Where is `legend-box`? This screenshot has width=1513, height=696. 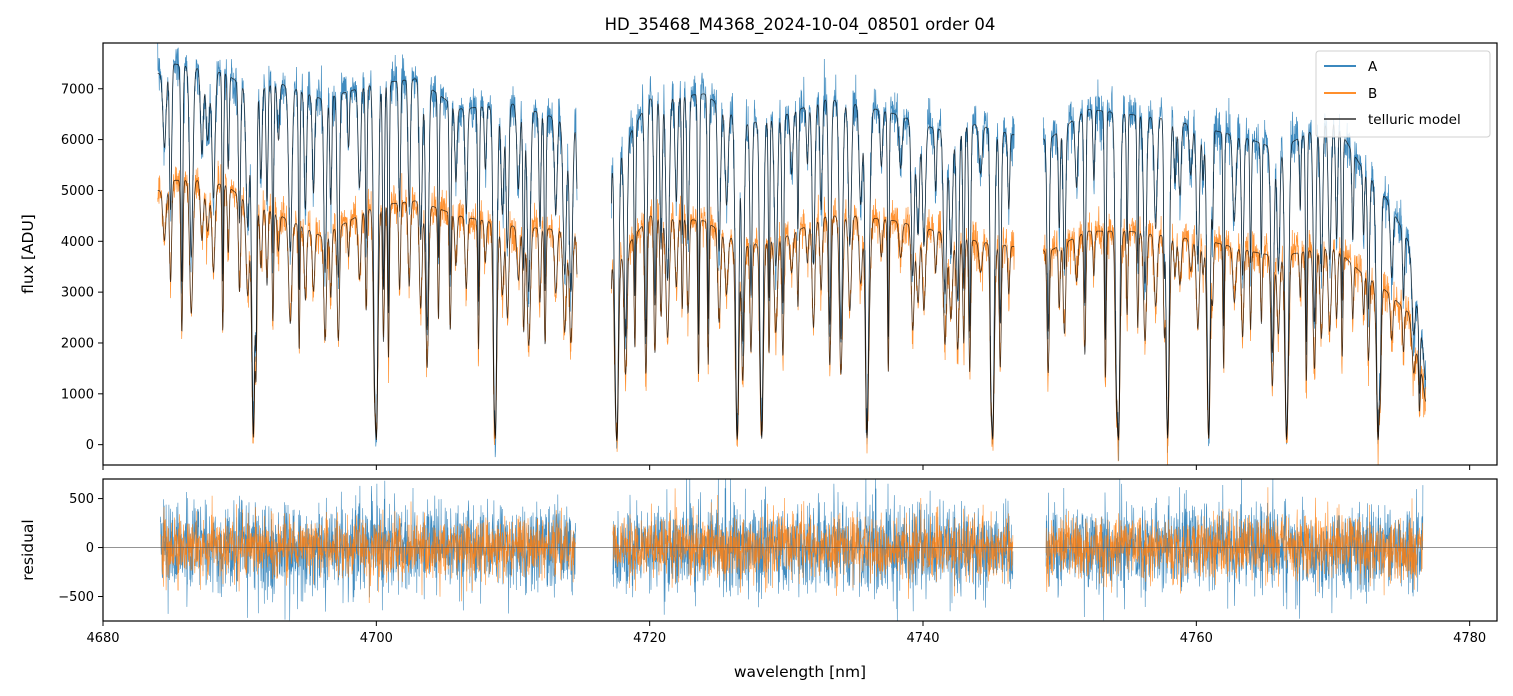
legend-box is located at coordinates (1403, 94).